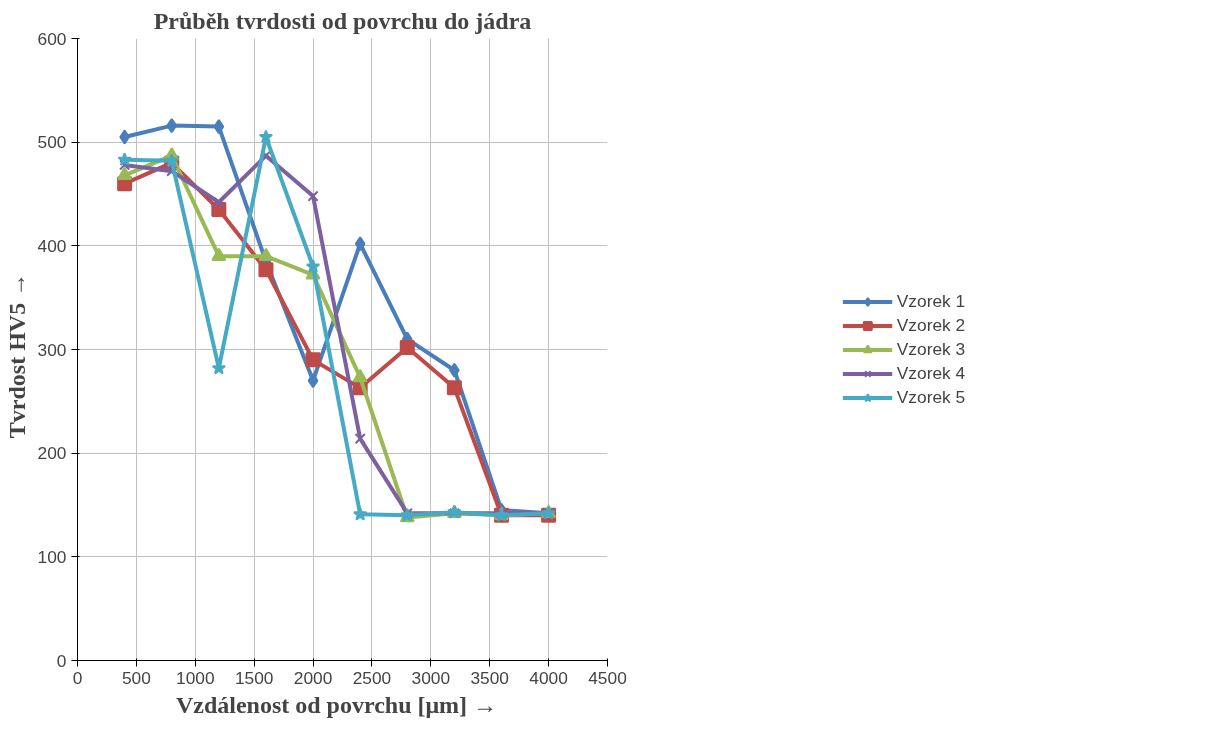 This screenshot has height=749, width=1227. Describe the element at coordinates (931, 349) in the screenshot. I see `legend-label: Vzorek 3` at that location.